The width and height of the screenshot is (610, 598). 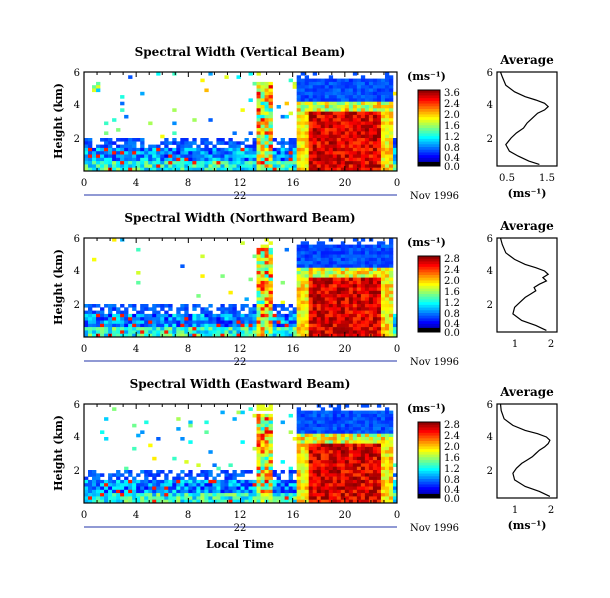 I want to click on x-tick-label: 1, so click(x=515, y=510).